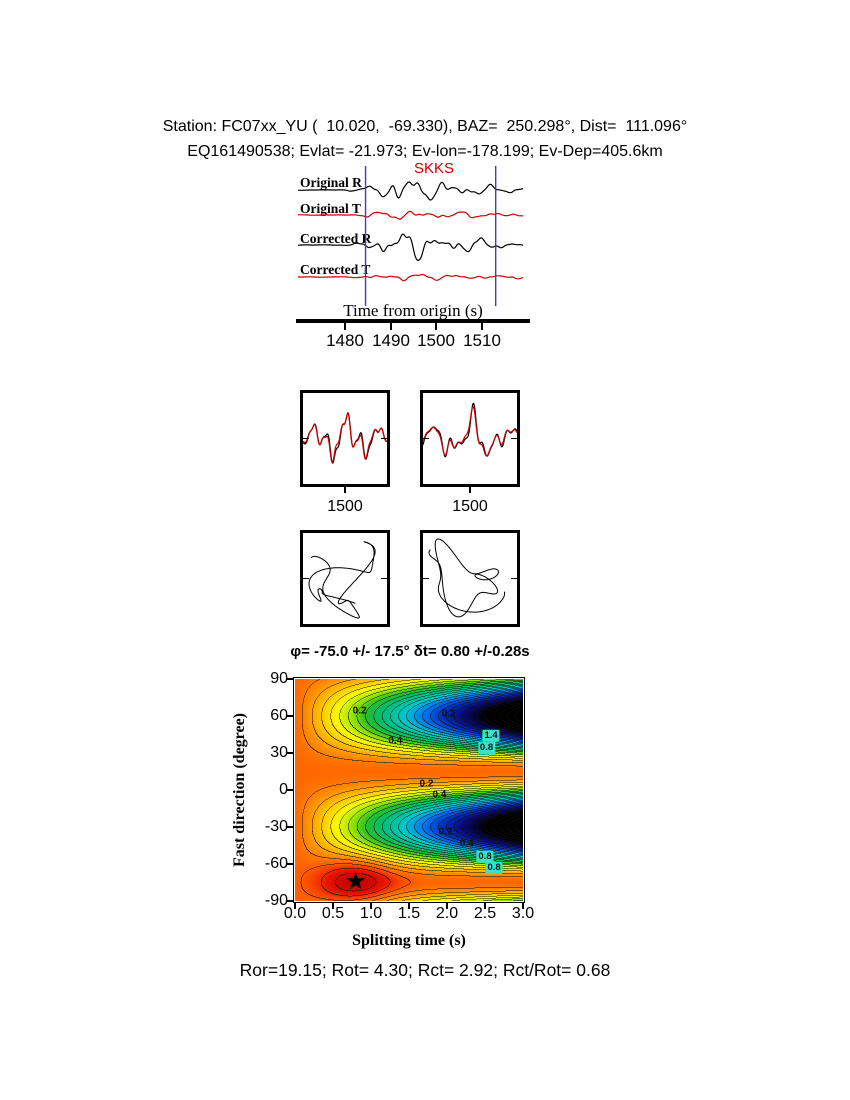 This screenshot has height=1100, width=850. What do you see at coordinates (356, 881) in the screenshot?
I see `best-solution-star-icon: ★` at bounding box center [356, 881].